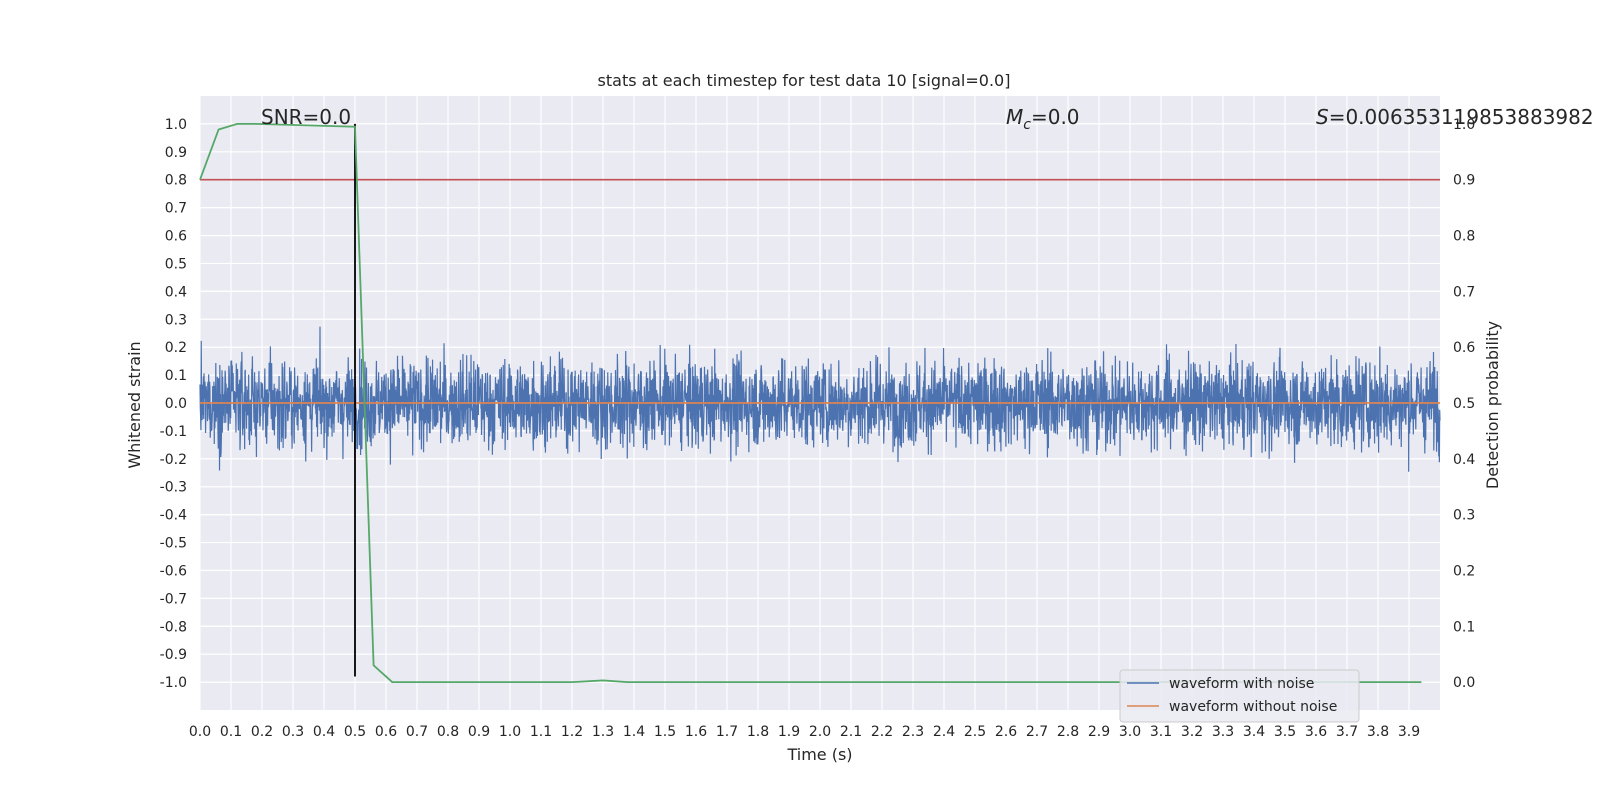 This screenshot has width=1600, height=800. Describe the element at coordinates (134, 404) in the screenshot. I see `y-axis-label: Whitened strain` at that location.